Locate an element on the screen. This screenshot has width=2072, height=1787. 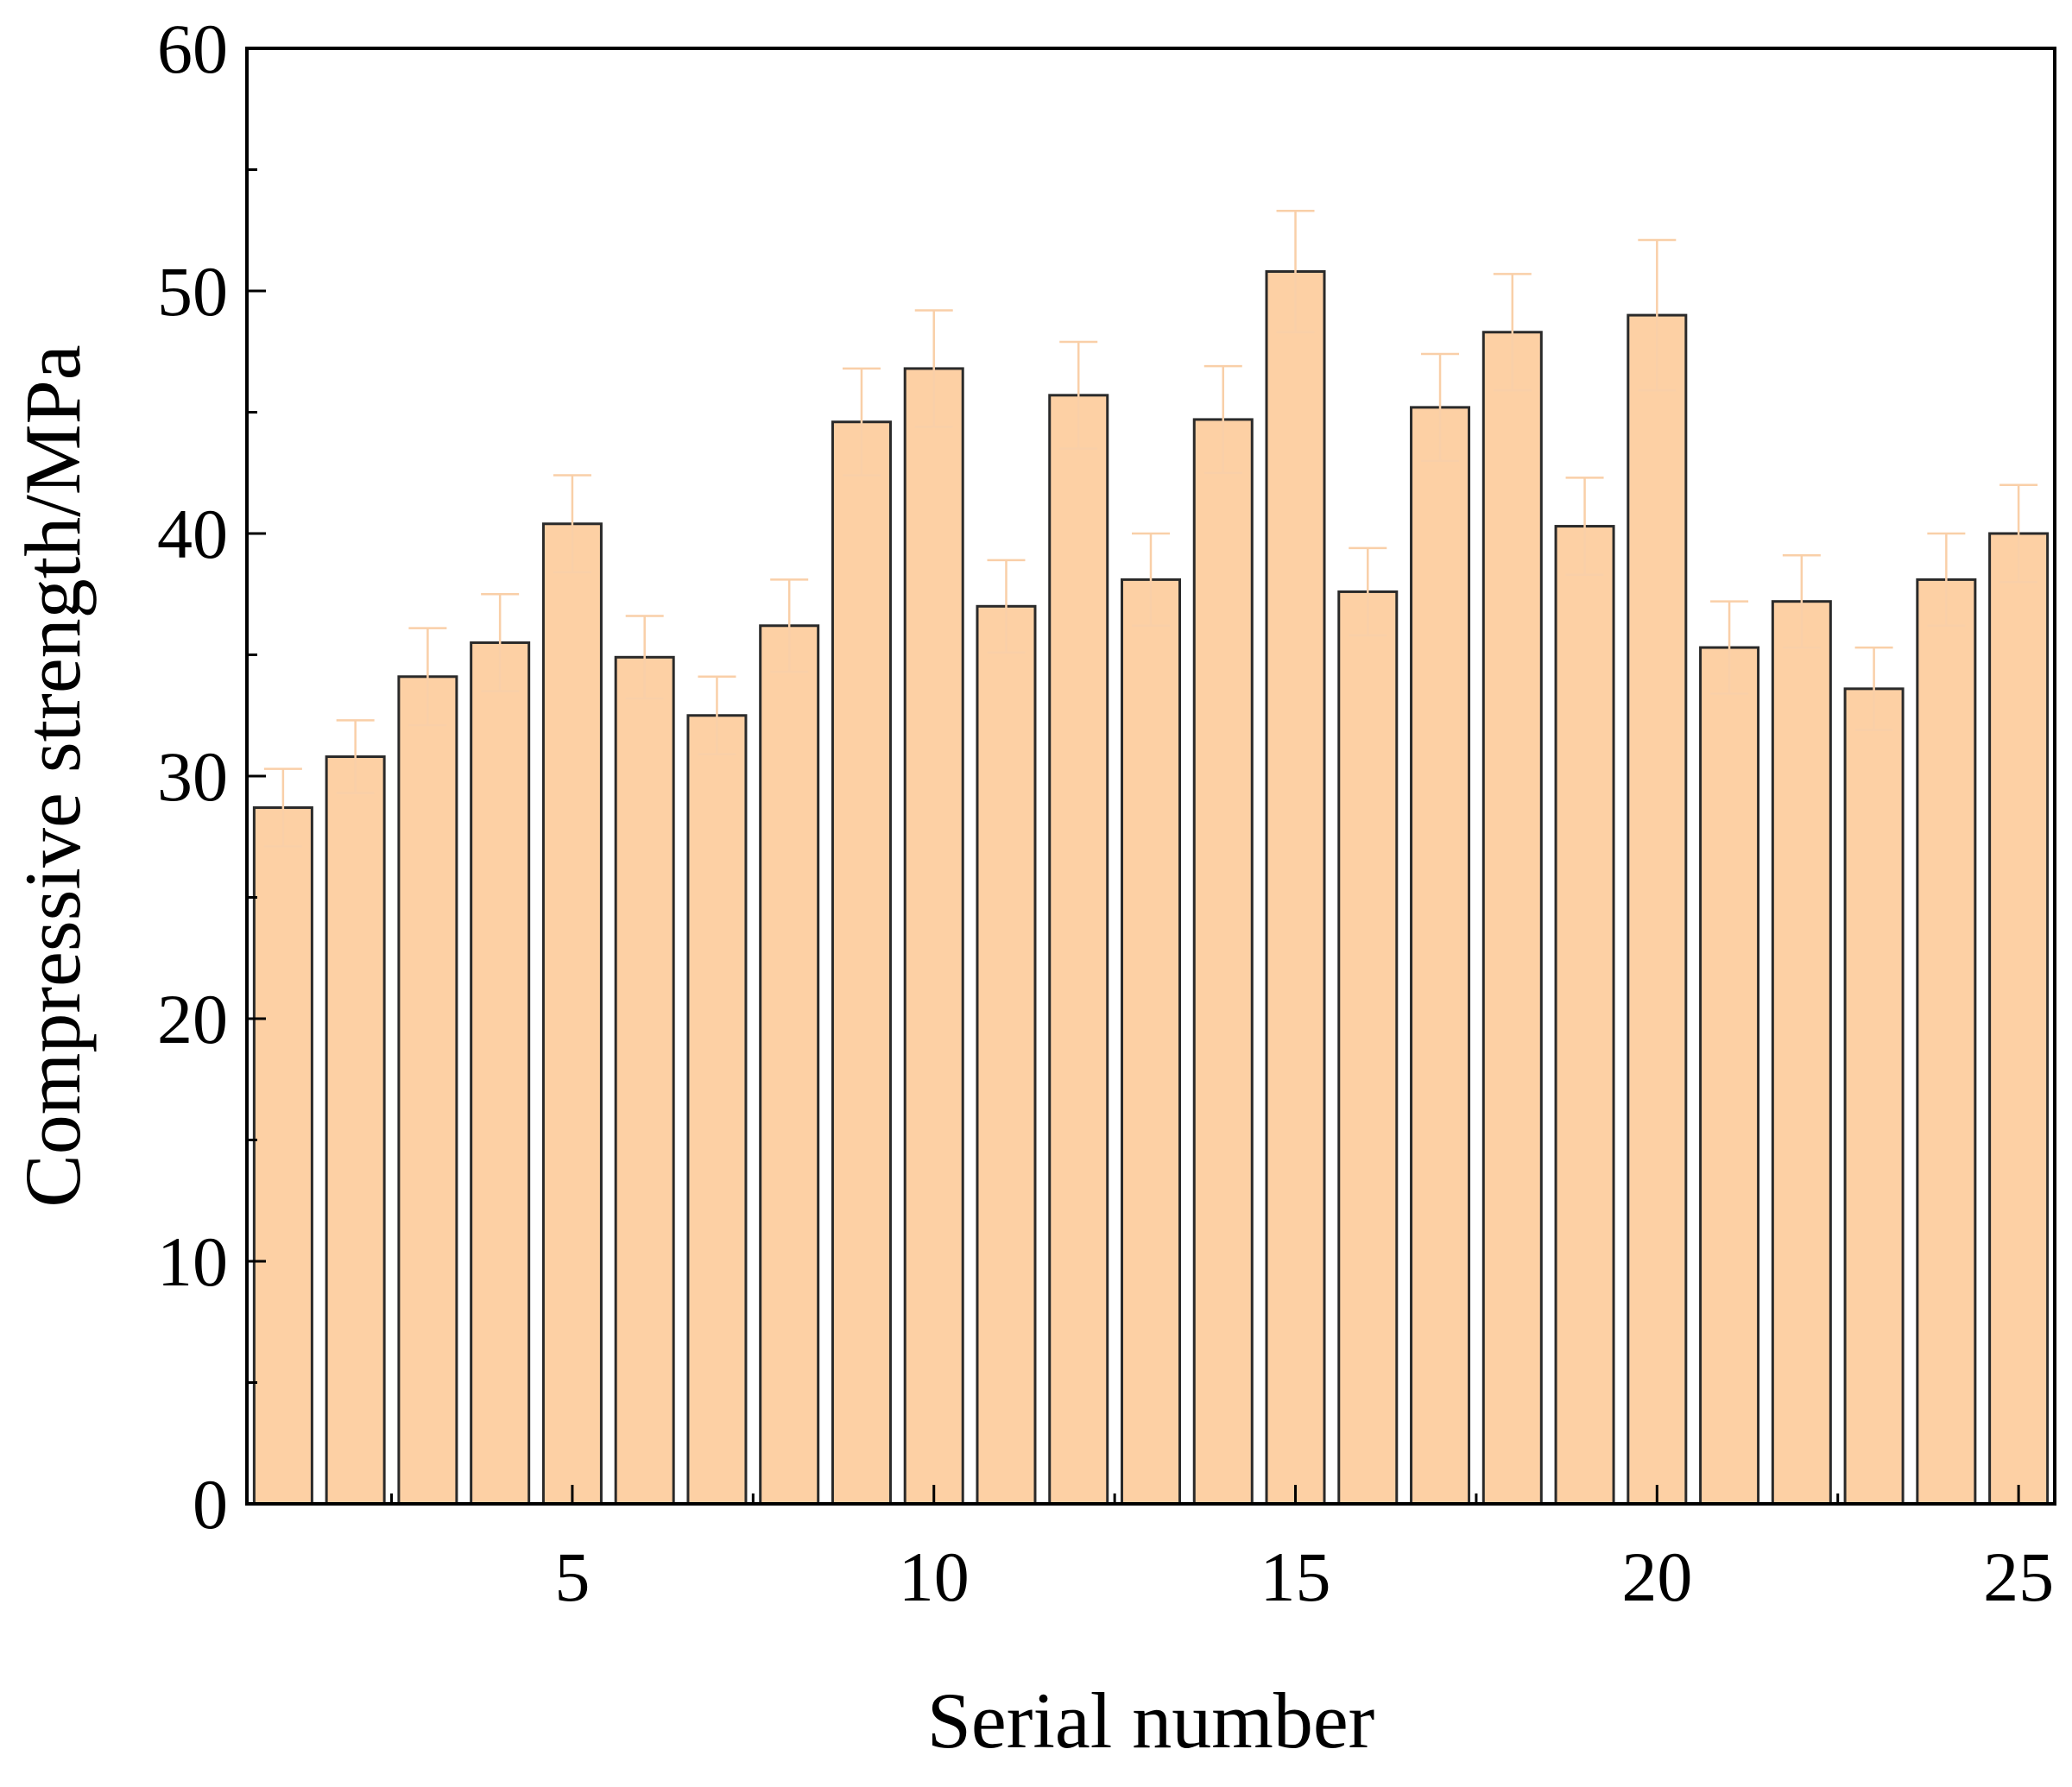
x-axis-title: Serial number is located at coordinates (1151, 1720).